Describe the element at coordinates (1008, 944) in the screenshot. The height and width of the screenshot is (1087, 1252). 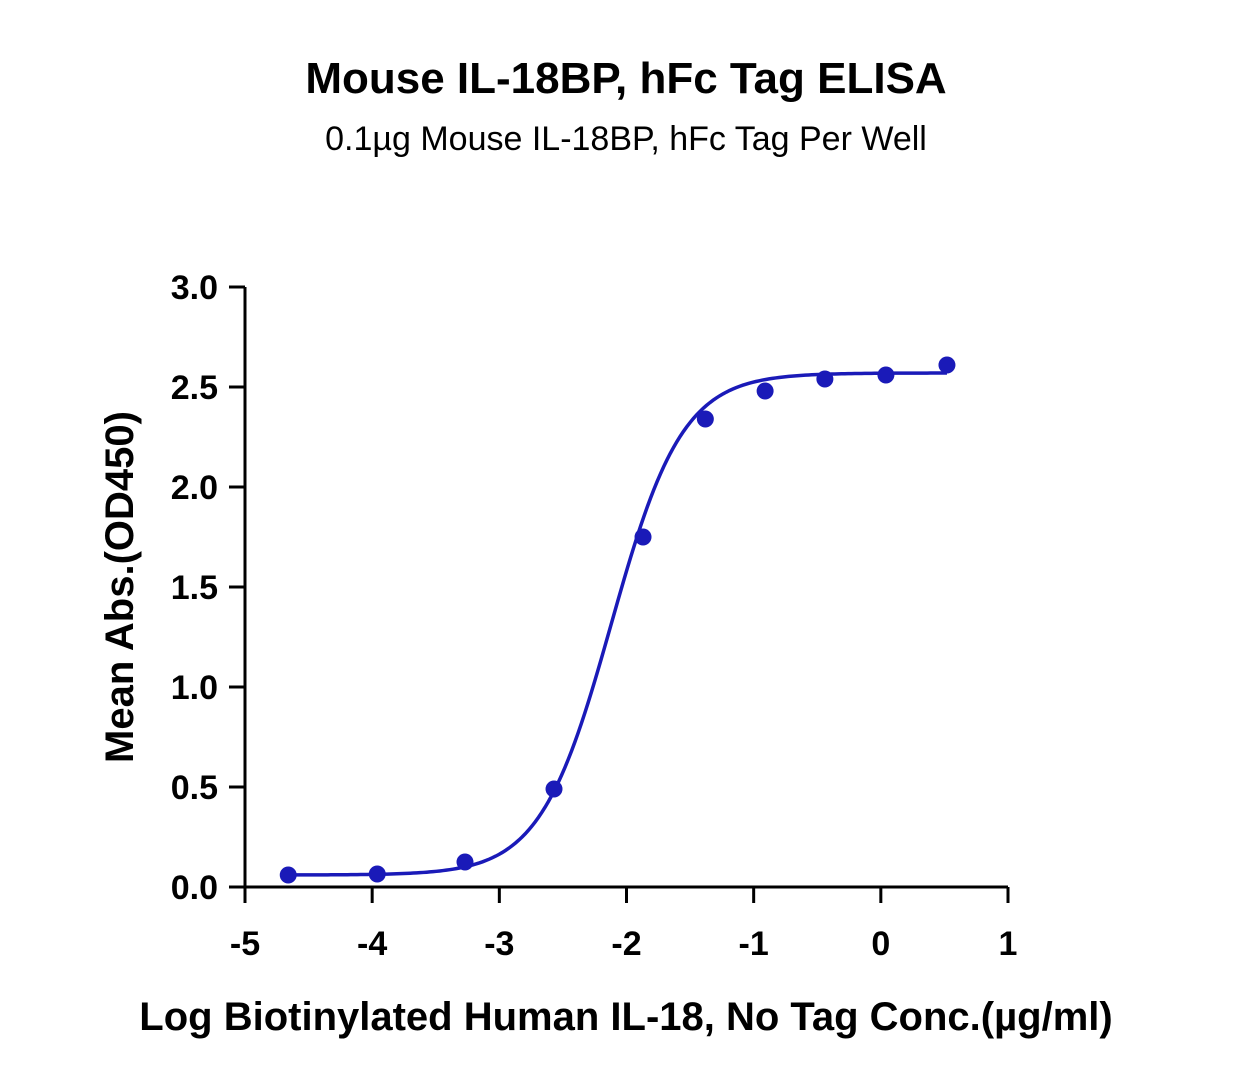
I see `x-tick-label: 1` at that location.